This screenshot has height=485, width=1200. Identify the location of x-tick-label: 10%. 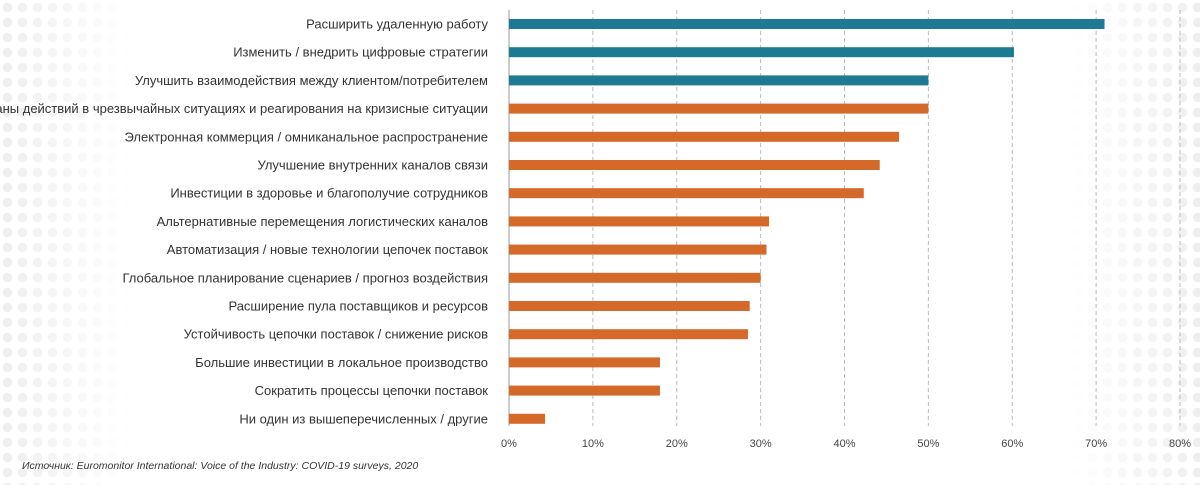
(593, 444).